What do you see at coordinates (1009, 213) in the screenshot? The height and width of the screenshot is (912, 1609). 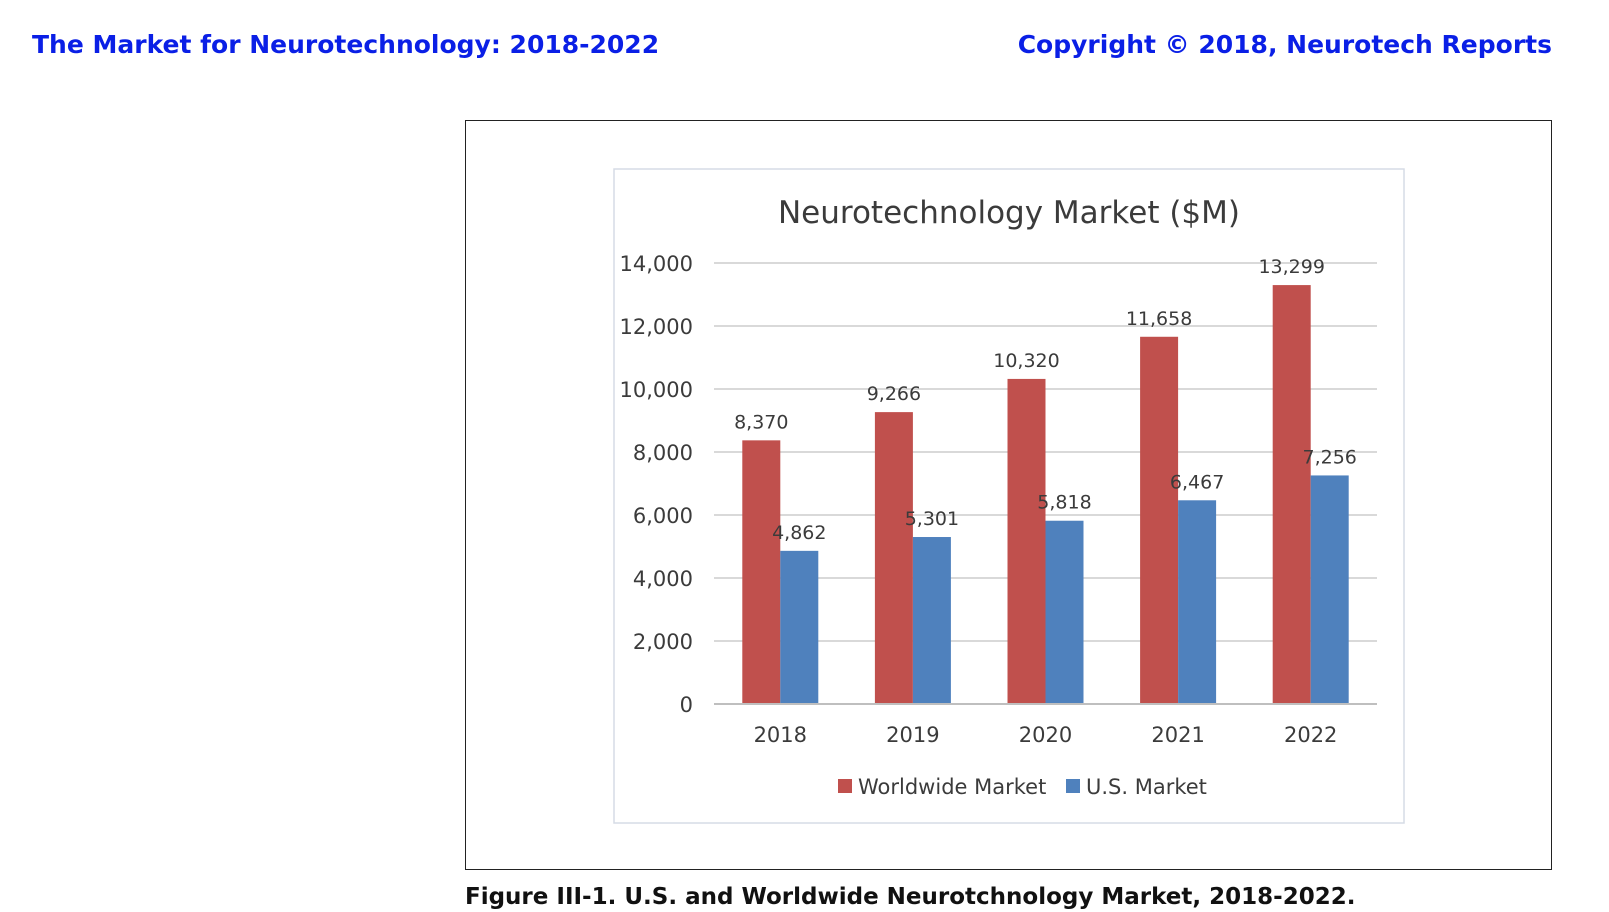 I see `chart-title: Neurotechnology Market ($M)` at bounding box center [1009, 213].